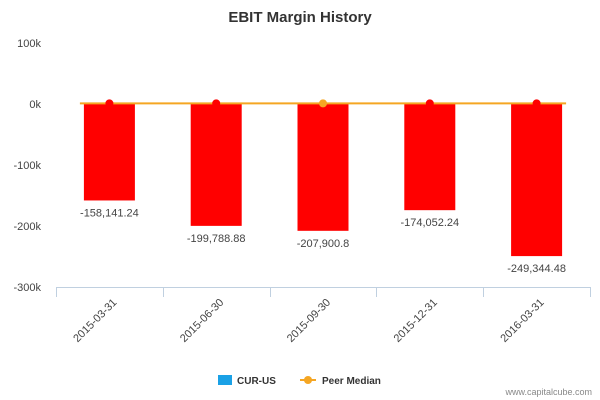 This screenshot has height=400, width=600. What do you see at coordinates (548, 392) in the screenshot?
I see `credit-text: www.capitalcube.com` at bounding box center [548, 392].